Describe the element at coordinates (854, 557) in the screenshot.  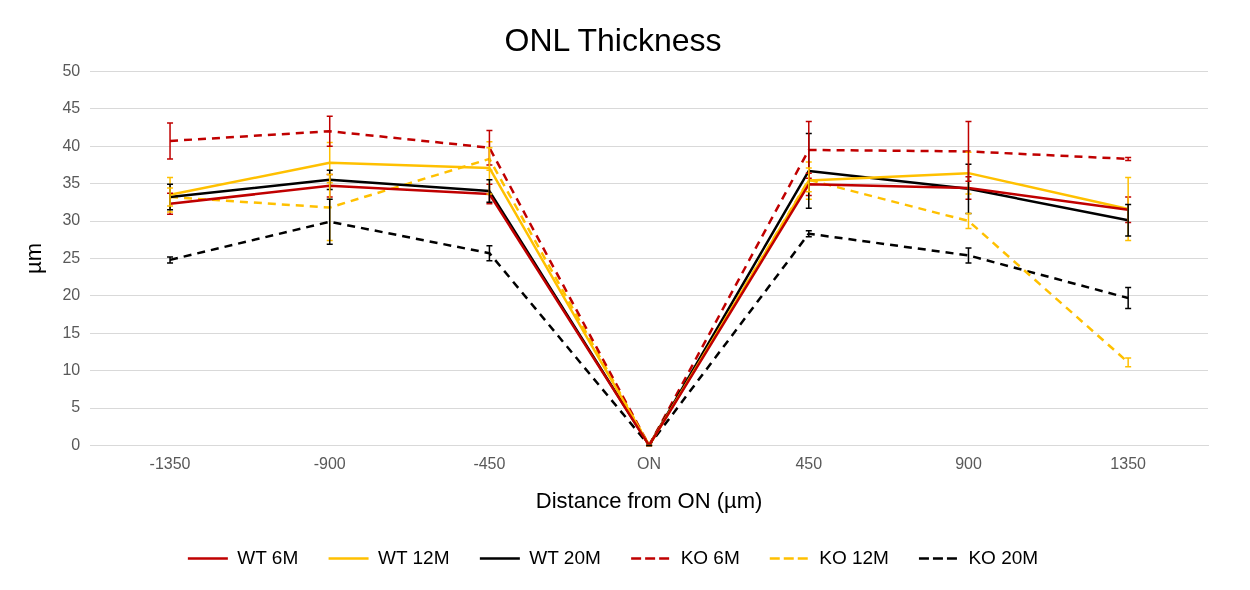
I see `legend-label: KO 12M` at that location.